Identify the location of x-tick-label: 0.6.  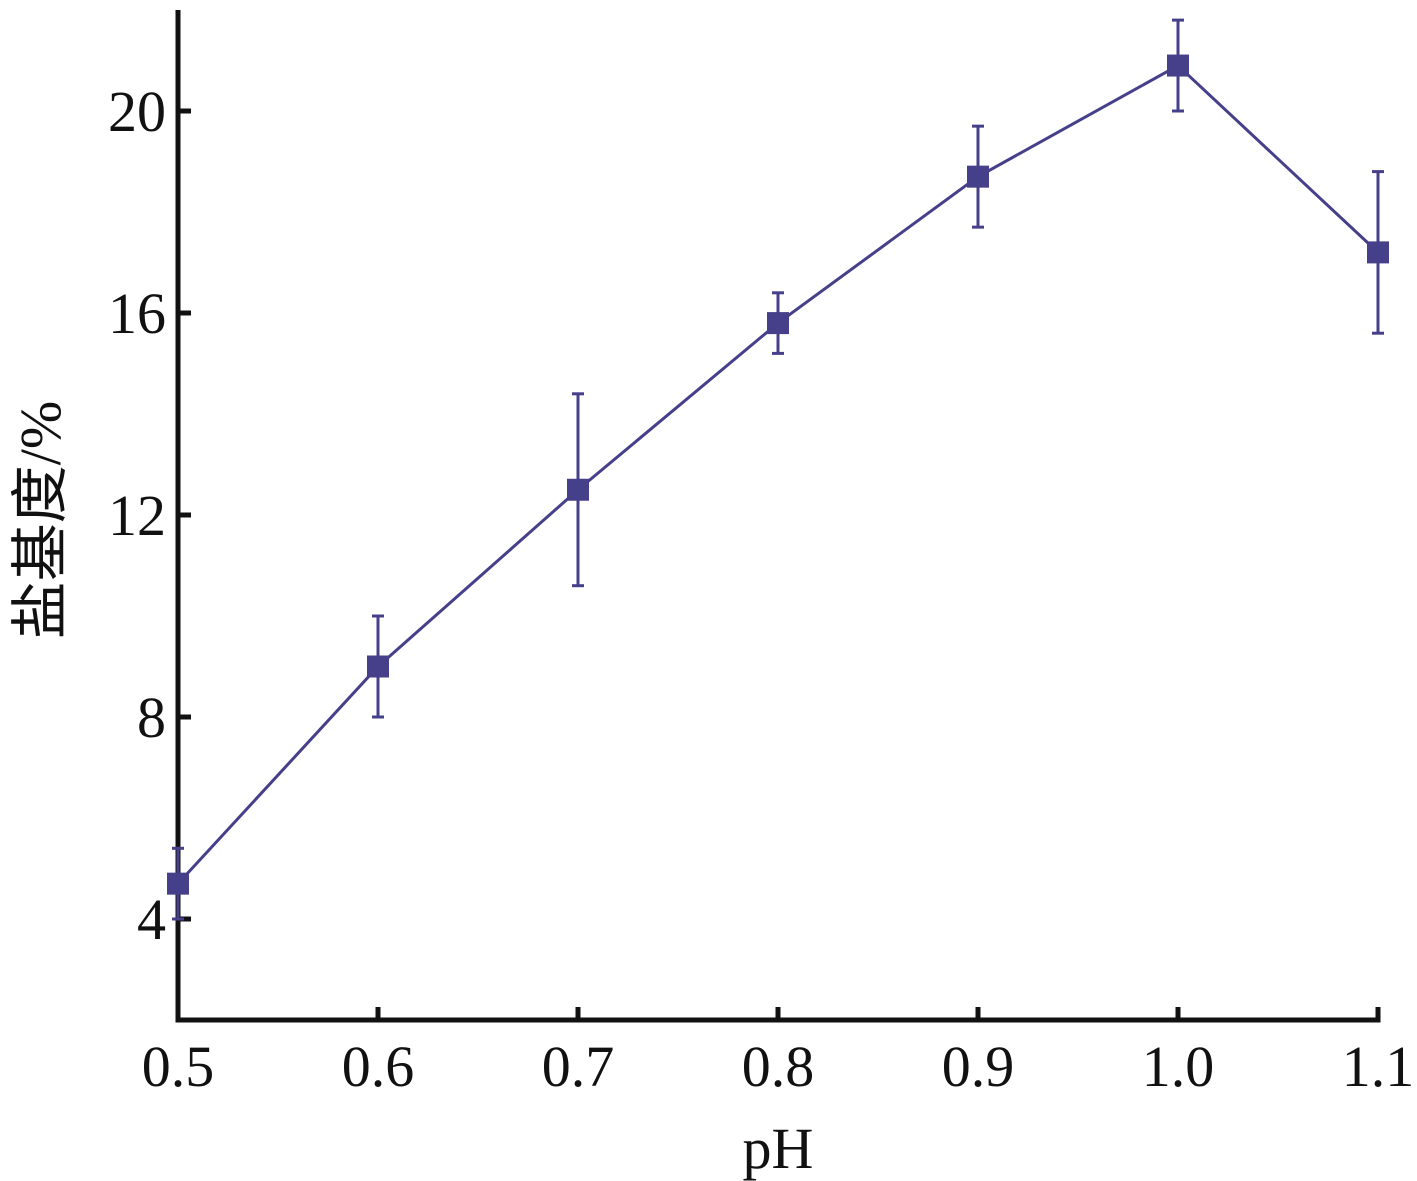
(378, 1066).